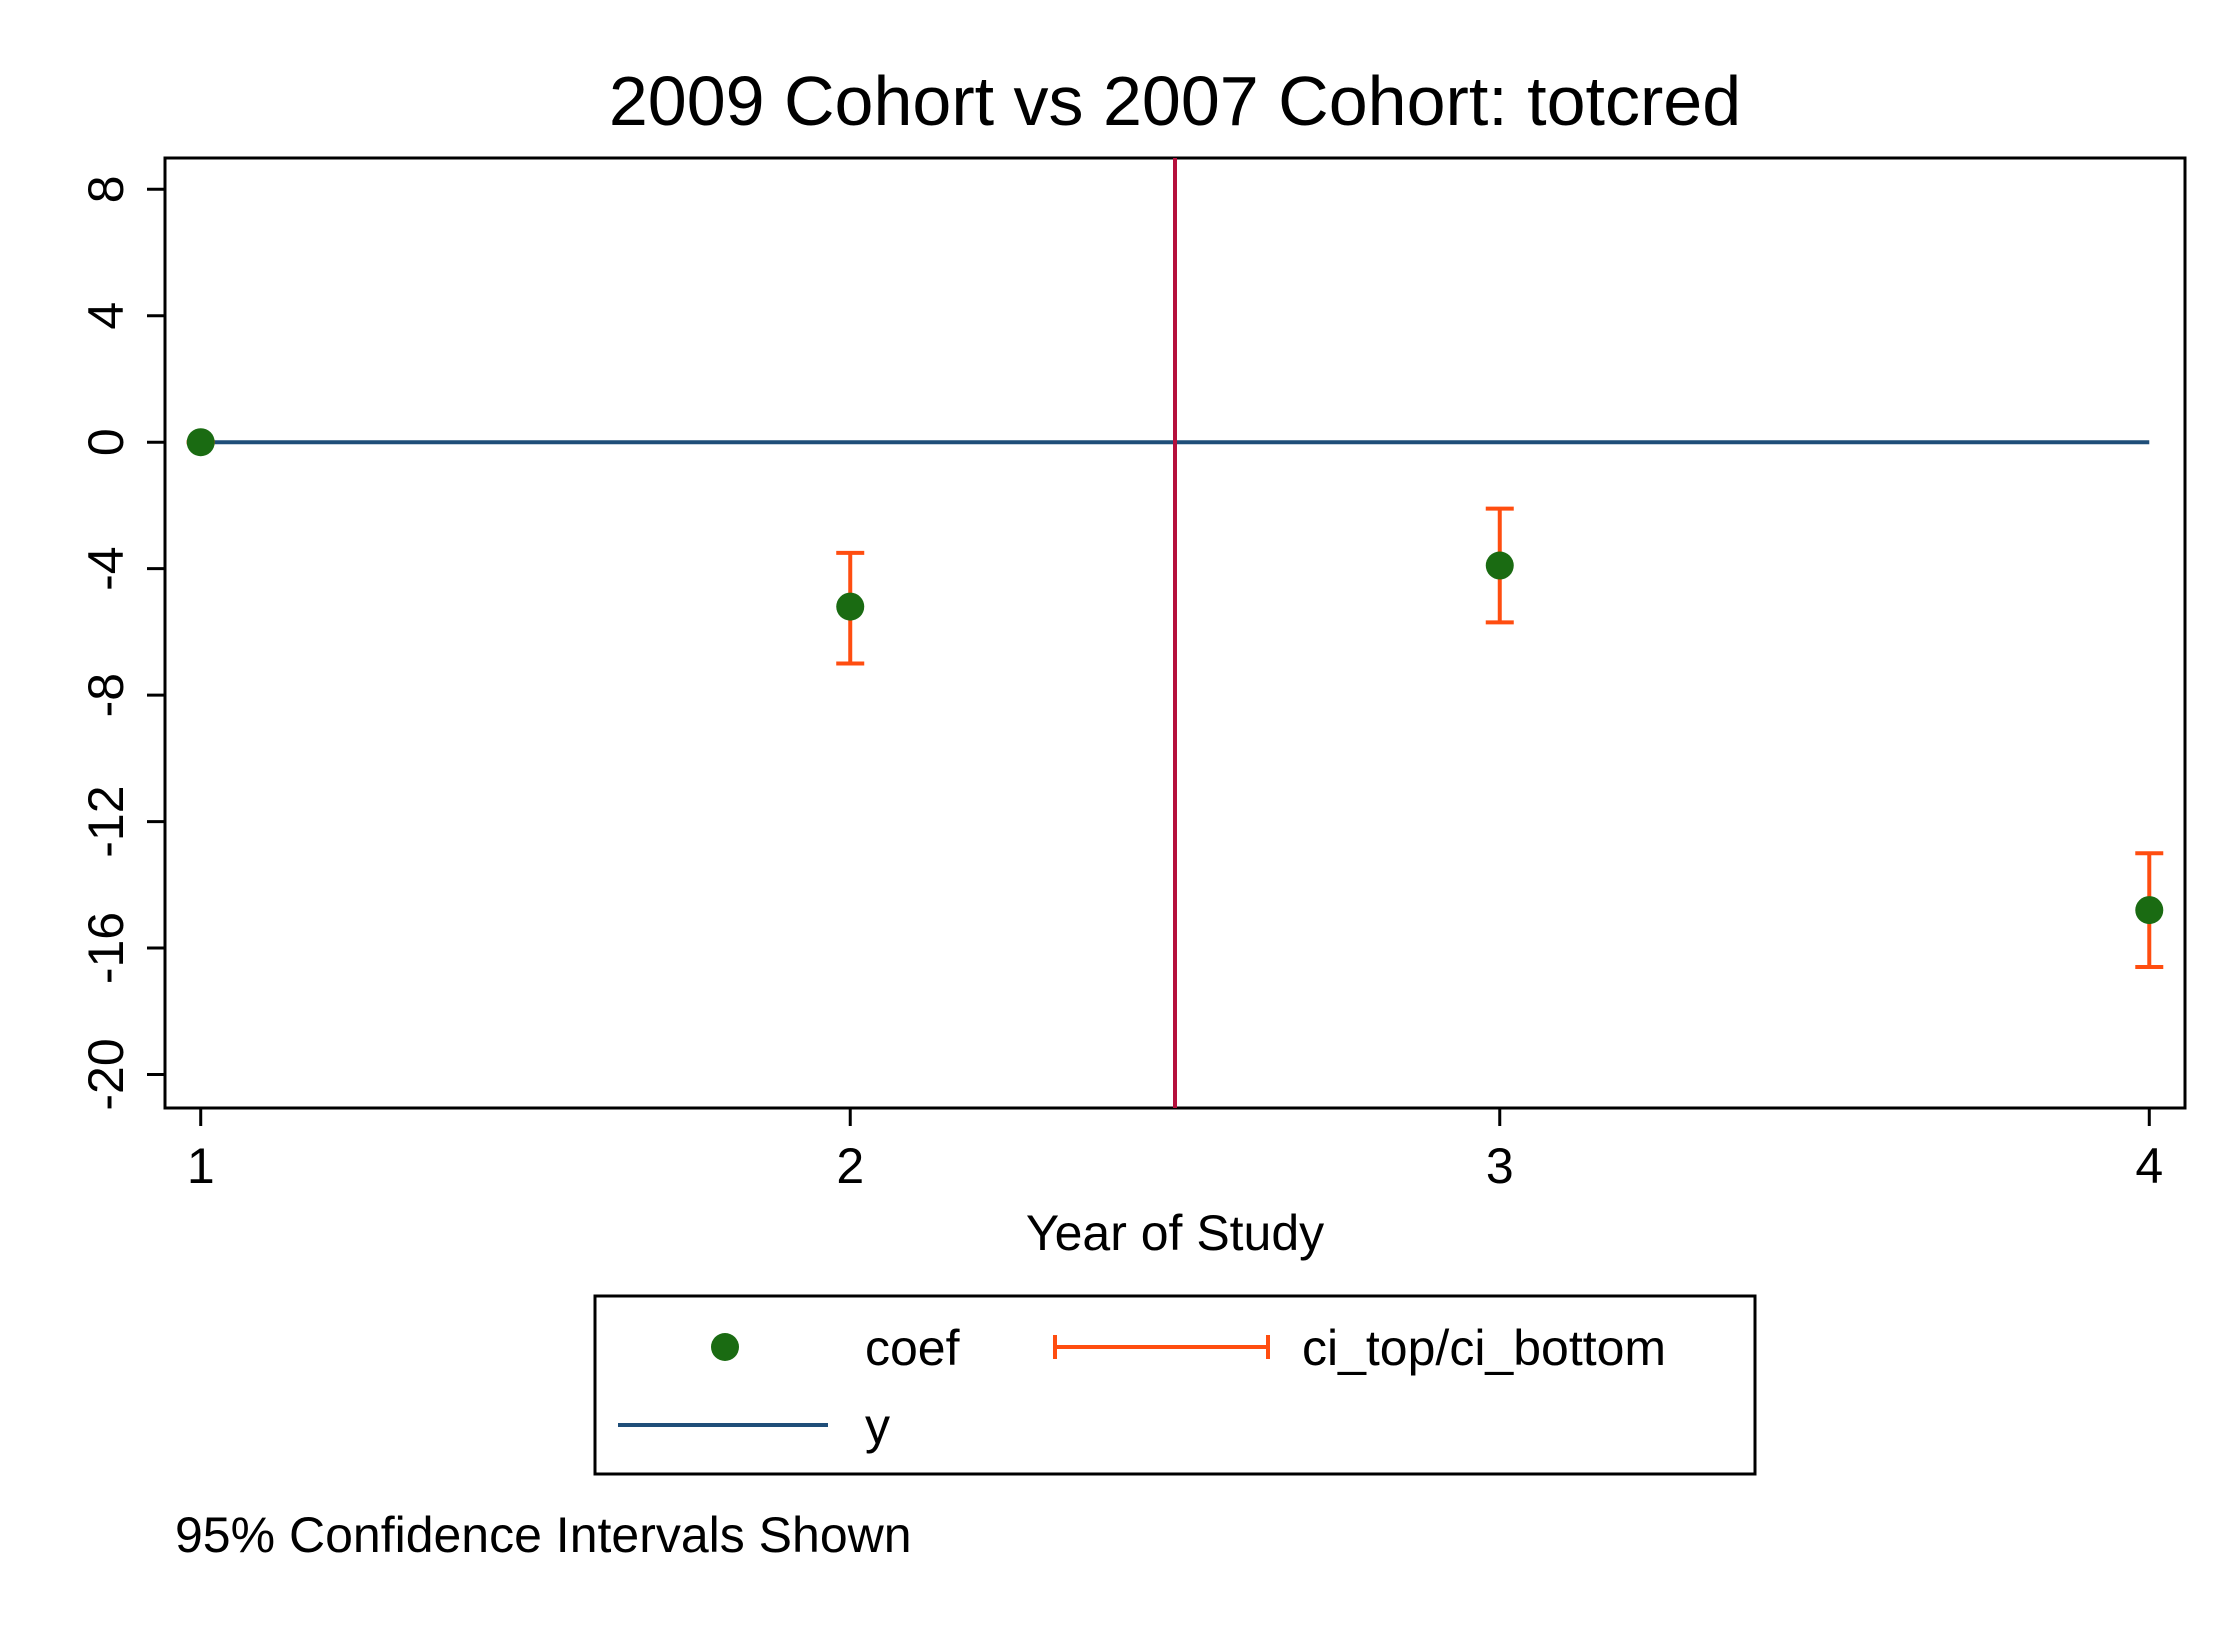  What do you see at coordinates (106, 695) in the screenshot?
I see `y-tick-label: -8` at bounding box center [106, 695].